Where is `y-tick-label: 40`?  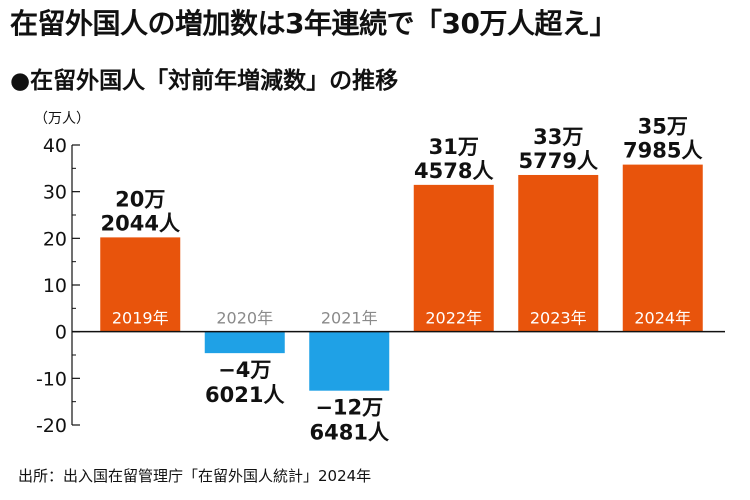 y-tick-label: 40 is located at coordinates (55, 146).